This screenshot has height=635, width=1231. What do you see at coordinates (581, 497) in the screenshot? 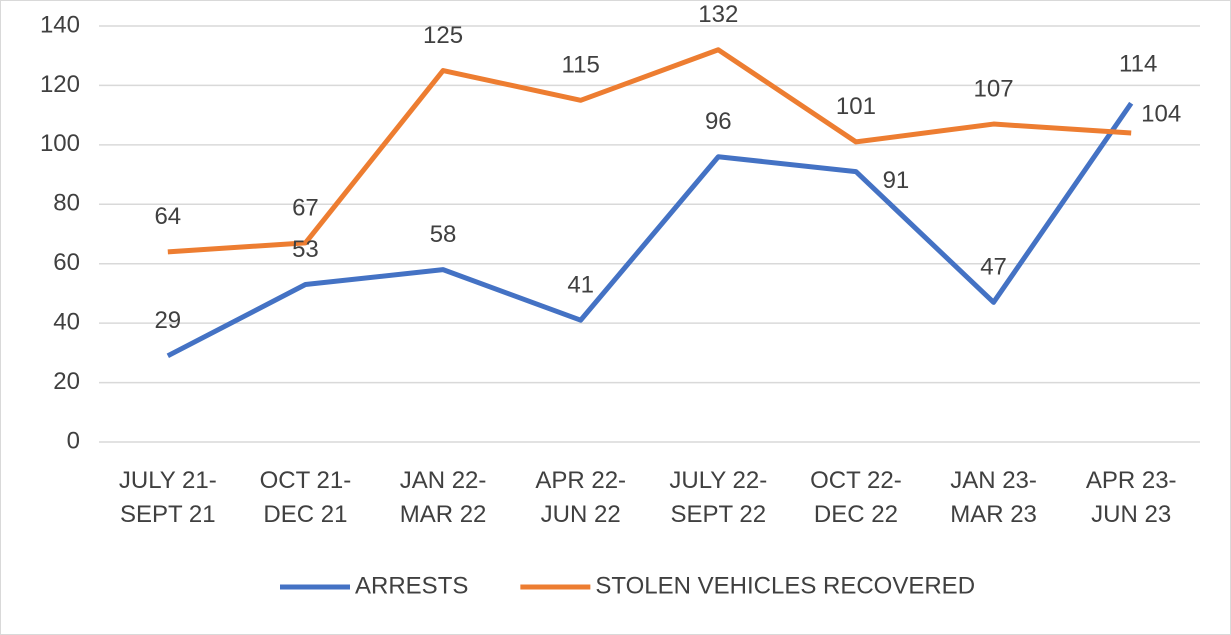
I see `x-tick-label: APR 22- JUN 22` at bounding box center [581, 497].